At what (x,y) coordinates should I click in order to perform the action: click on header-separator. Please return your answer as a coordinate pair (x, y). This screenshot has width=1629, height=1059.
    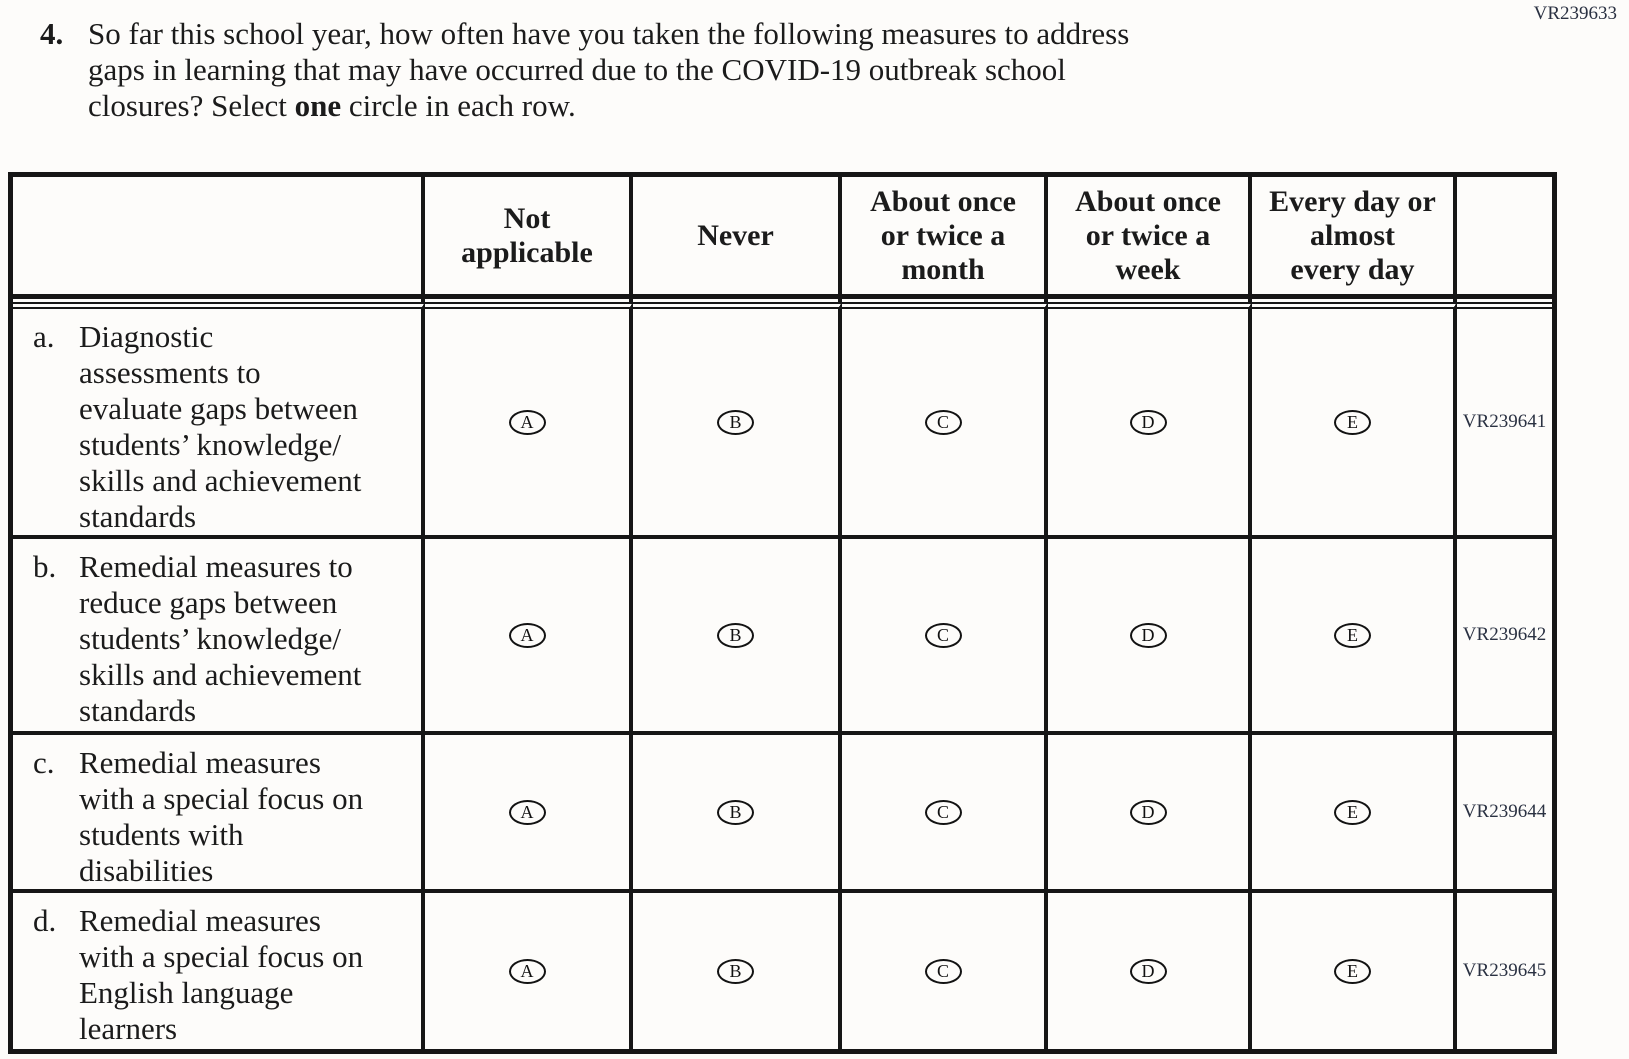
    Looking at the image, I should click on (782, 300).